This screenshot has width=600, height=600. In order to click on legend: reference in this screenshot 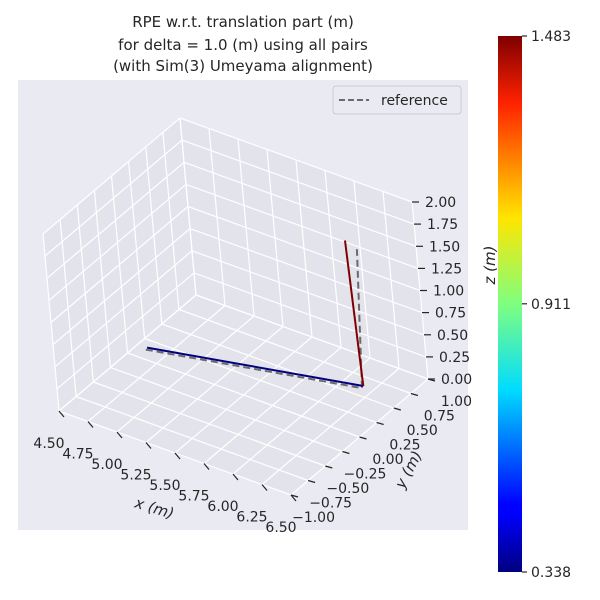, I will do `click(397, 100)`.